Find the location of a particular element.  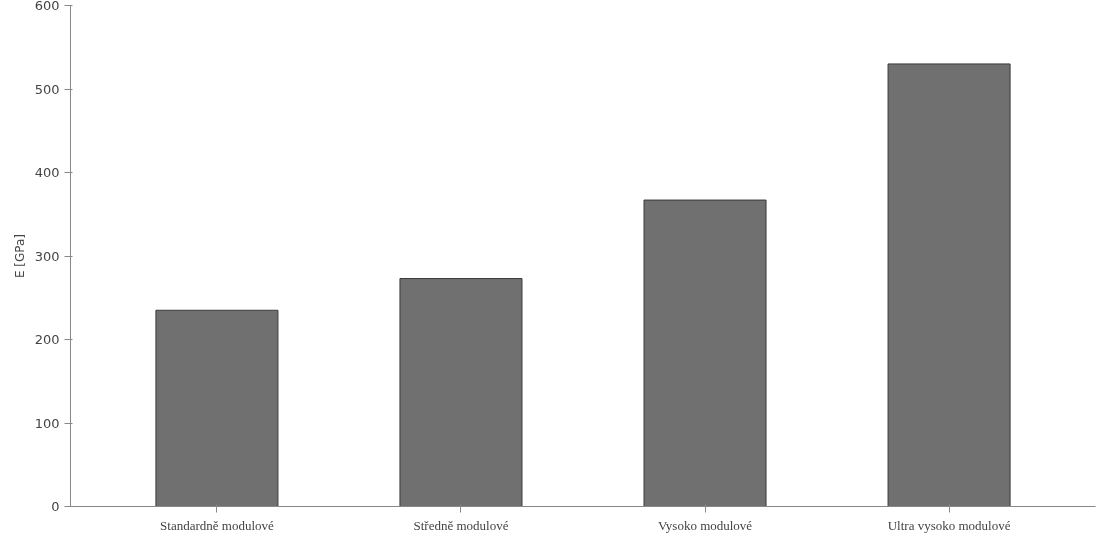

y-tick-label: 100 is located at coordinates (47, 423).